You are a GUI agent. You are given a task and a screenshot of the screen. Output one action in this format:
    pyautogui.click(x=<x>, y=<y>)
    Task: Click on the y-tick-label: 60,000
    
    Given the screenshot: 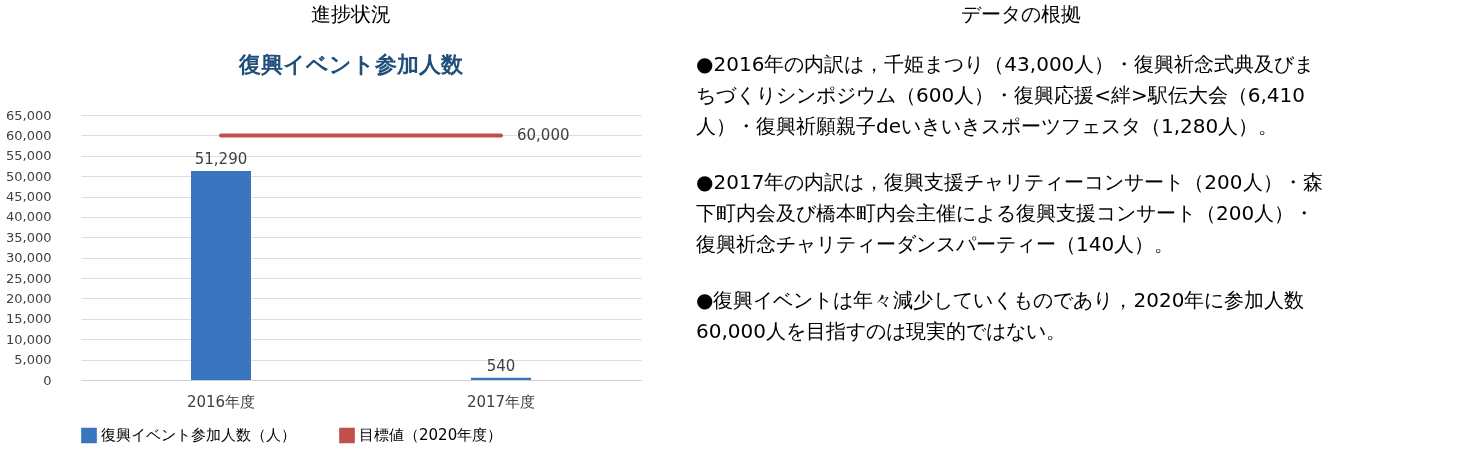 What is the action you would take?
    pyautogui.click(x=29, y=135)
    